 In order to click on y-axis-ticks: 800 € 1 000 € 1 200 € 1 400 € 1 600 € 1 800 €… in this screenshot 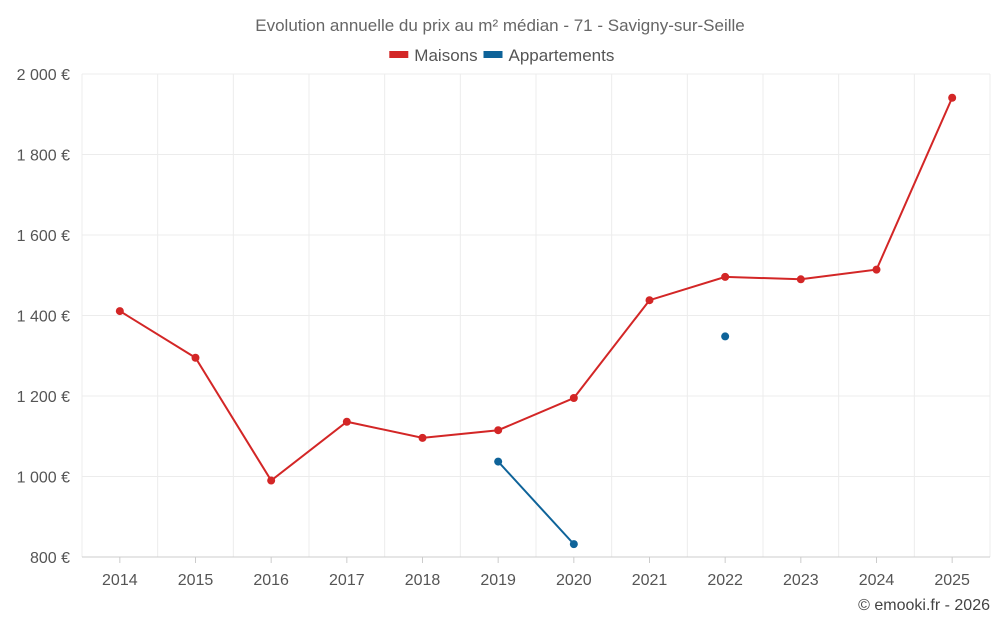, I will do `click(43, 317)`.